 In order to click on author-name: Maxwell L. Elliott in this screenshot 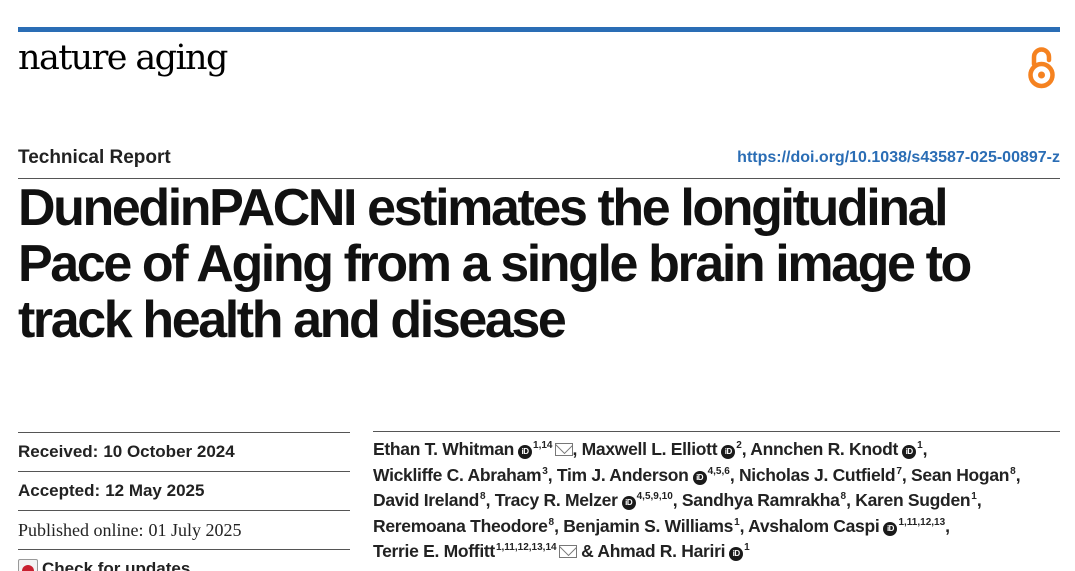, I will do `click(649, 449)`.